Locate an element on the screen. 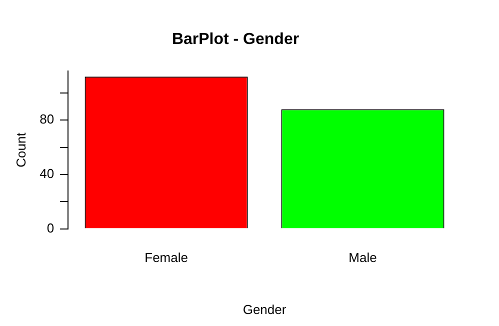  x-axis-title: Gender is located at coordinates (264, 309).